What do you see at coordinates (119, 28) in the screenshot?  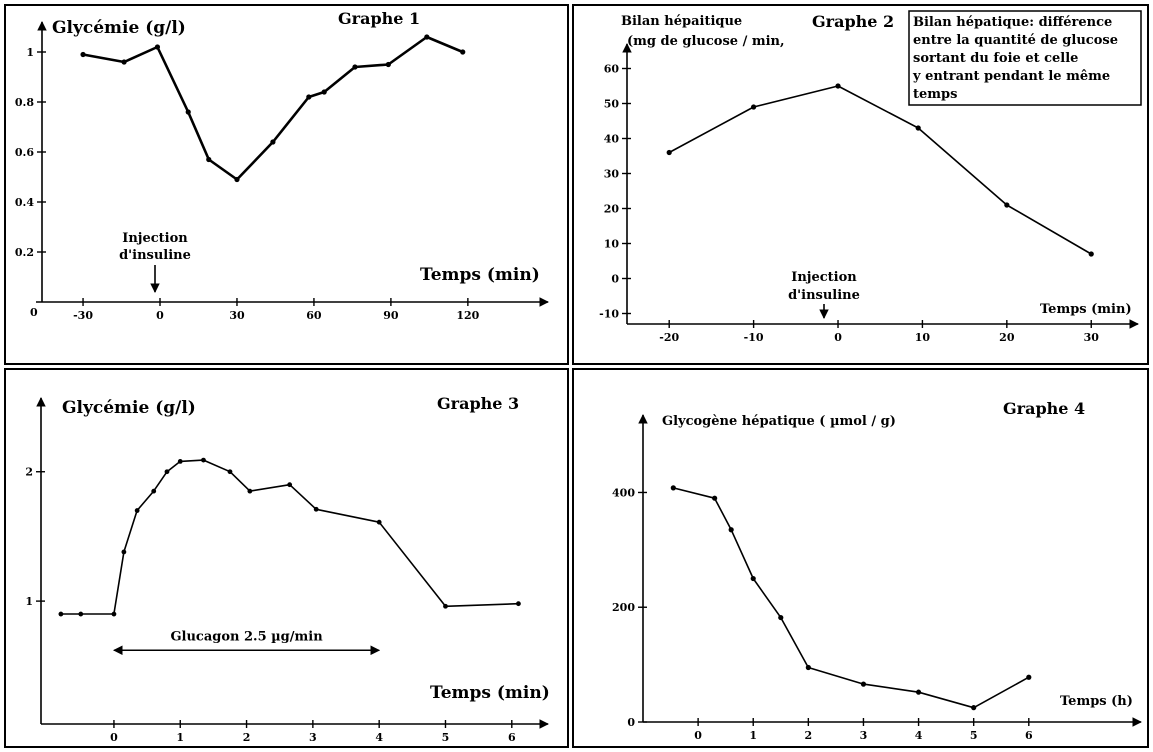 I see `chart1-ylabel: Glycémie (g/l)` at bounding box center [119, 28].